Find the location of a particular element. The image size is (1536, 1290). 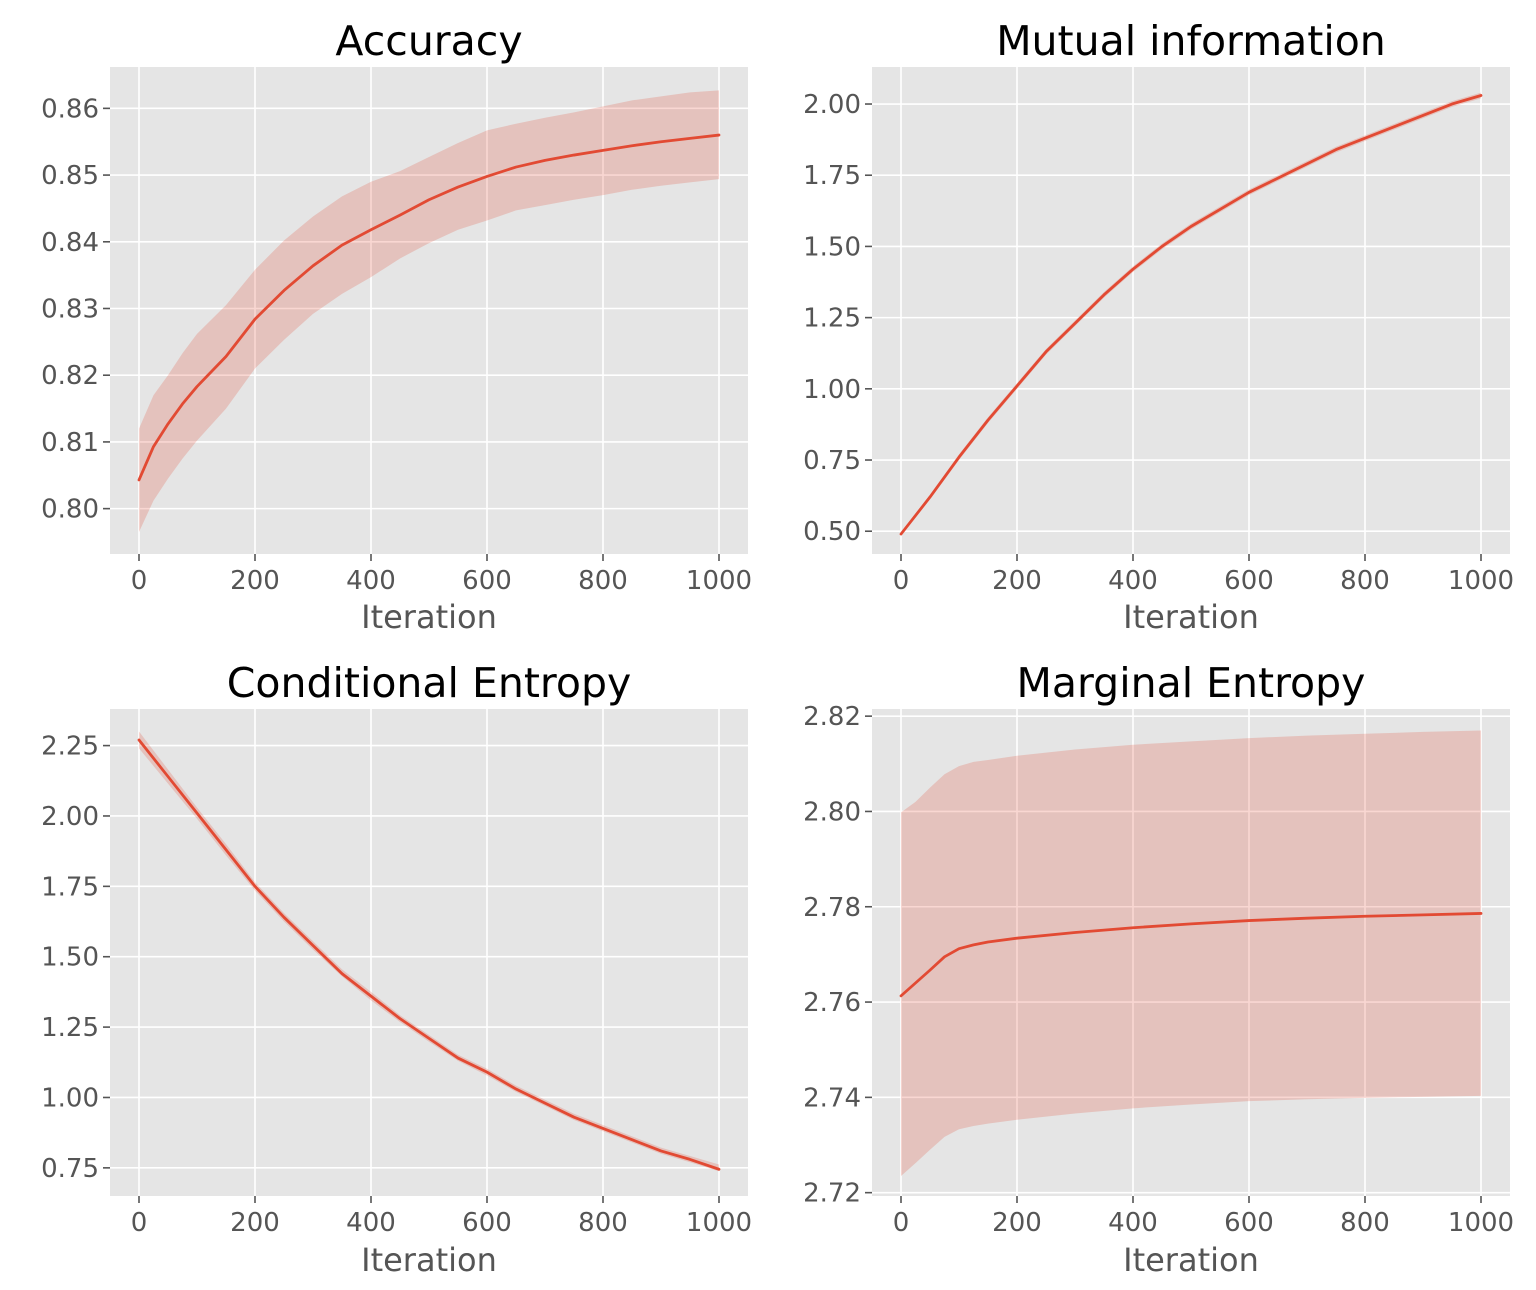

y-tick-label: 0.85 is located at coordinates (70, 176).